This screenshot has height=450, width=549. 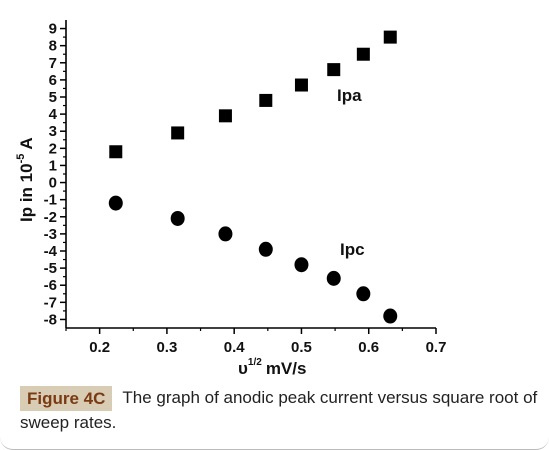 I want to click on series-label-ipc: Ipc, so click(x=352, y=249).